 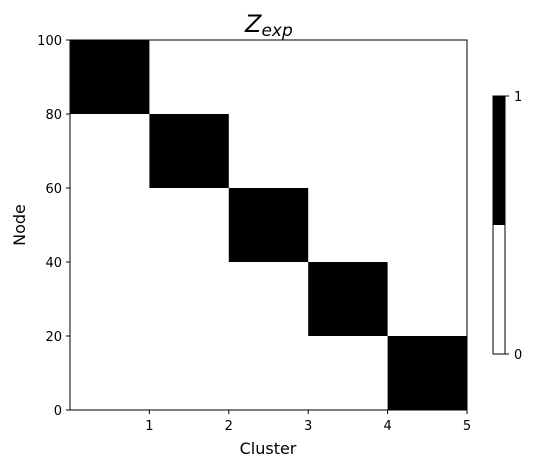 What do you see at coordinates (53, 226) in the screenshot?
I see `y-axis-ticks: 0 20 40 60 80 100` at bounding box center [53, 226].